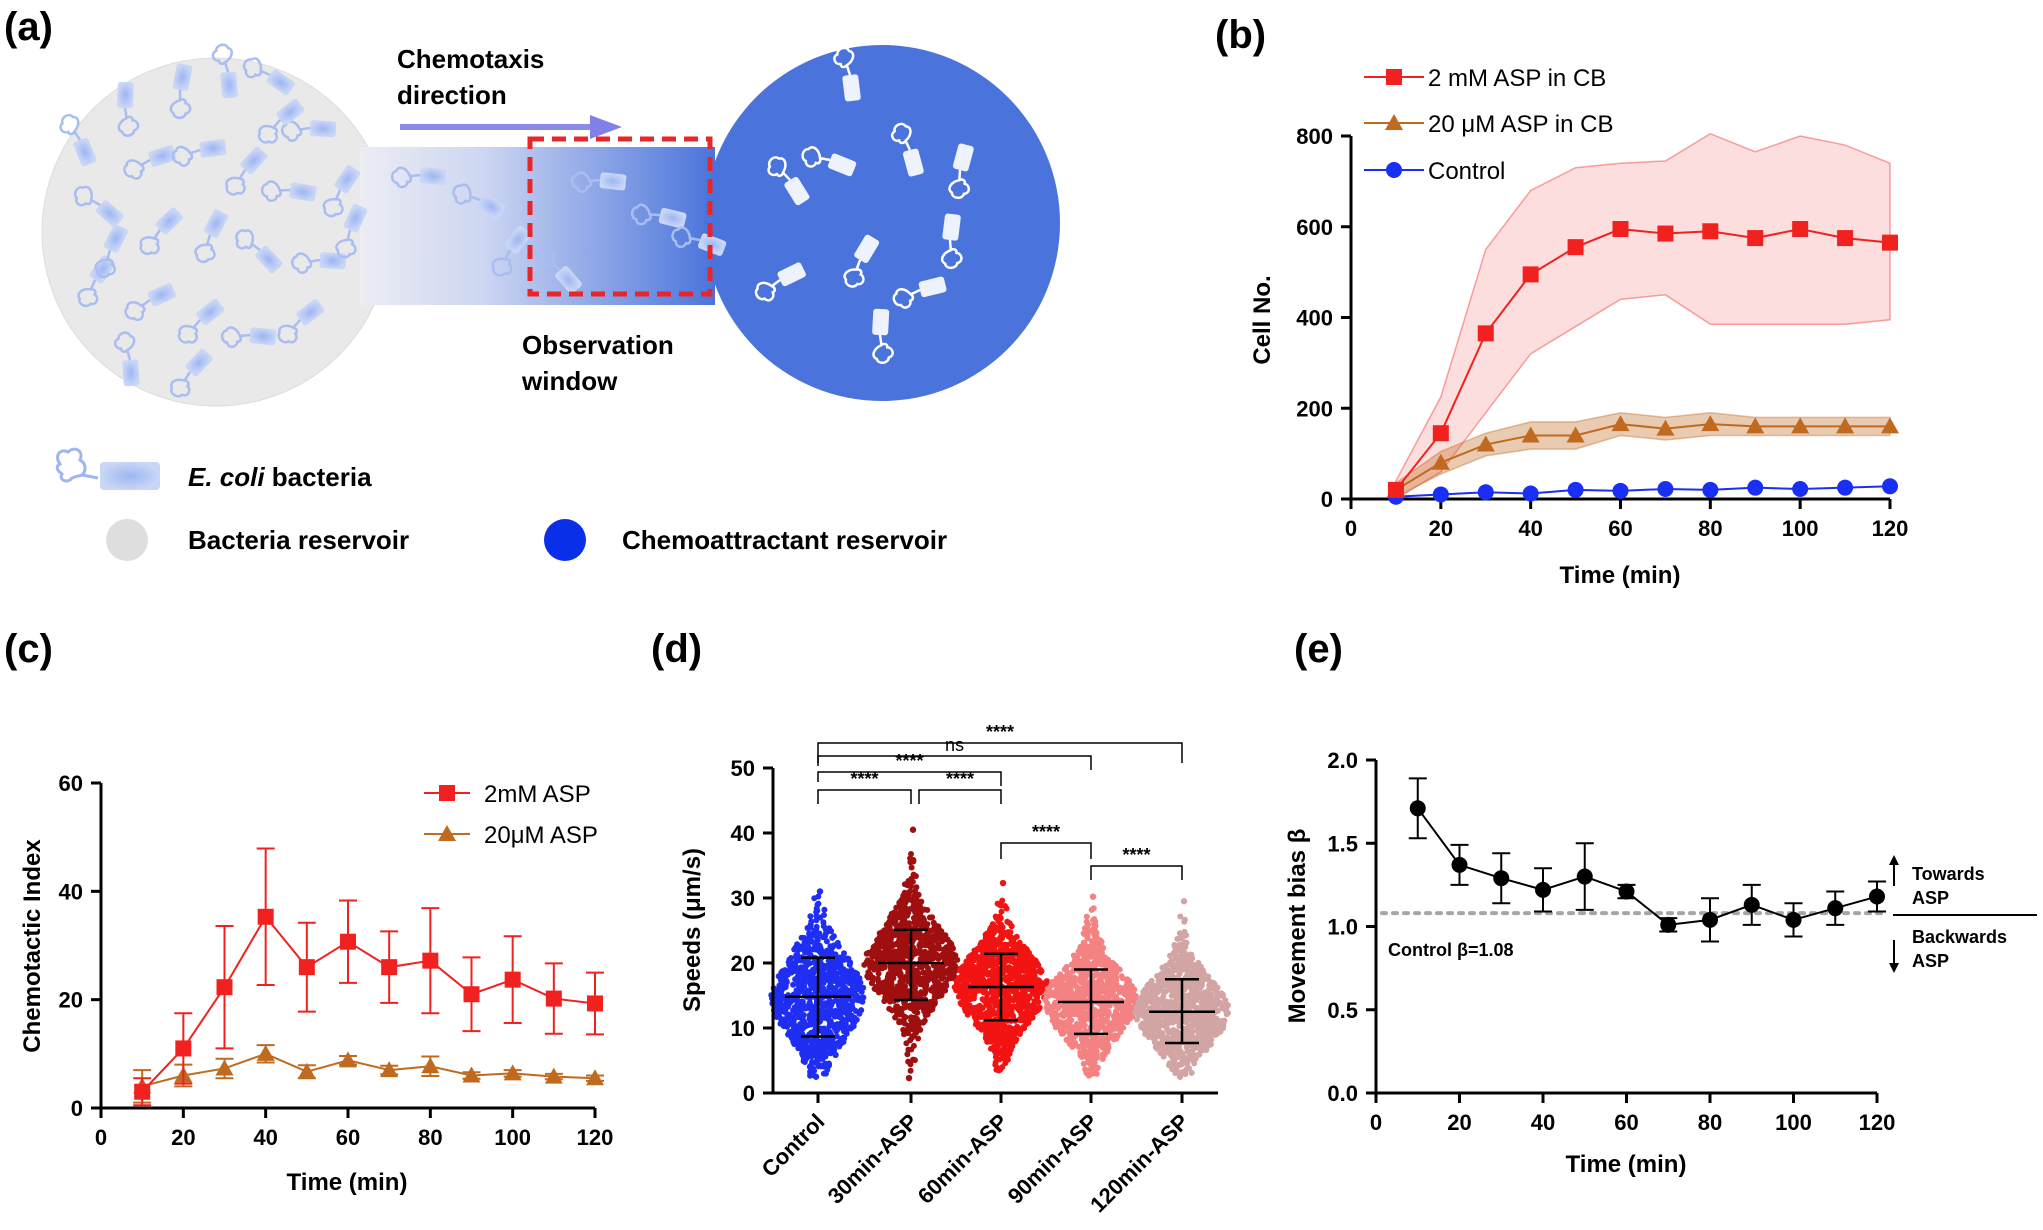 This screenshot has height=1230, width=2043. I want to click on bacteria-reservoir-legend-label: Bacteria reservoir, so click(298, 540).